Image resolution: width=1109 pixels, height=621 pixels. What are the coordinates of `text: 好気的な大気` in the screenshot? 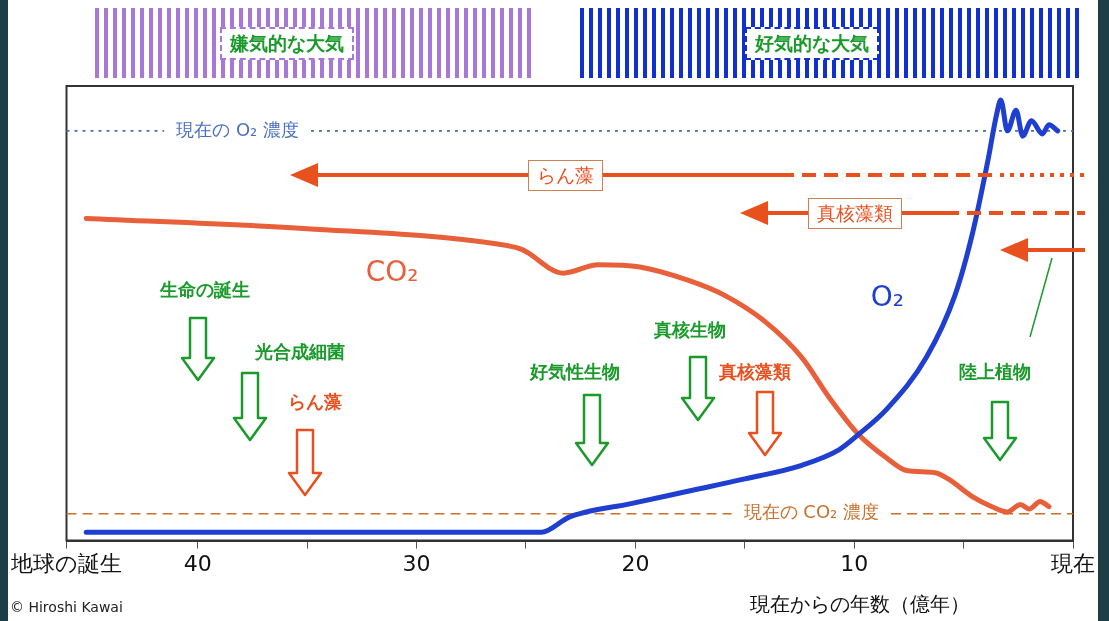 It's located at (812, 43).